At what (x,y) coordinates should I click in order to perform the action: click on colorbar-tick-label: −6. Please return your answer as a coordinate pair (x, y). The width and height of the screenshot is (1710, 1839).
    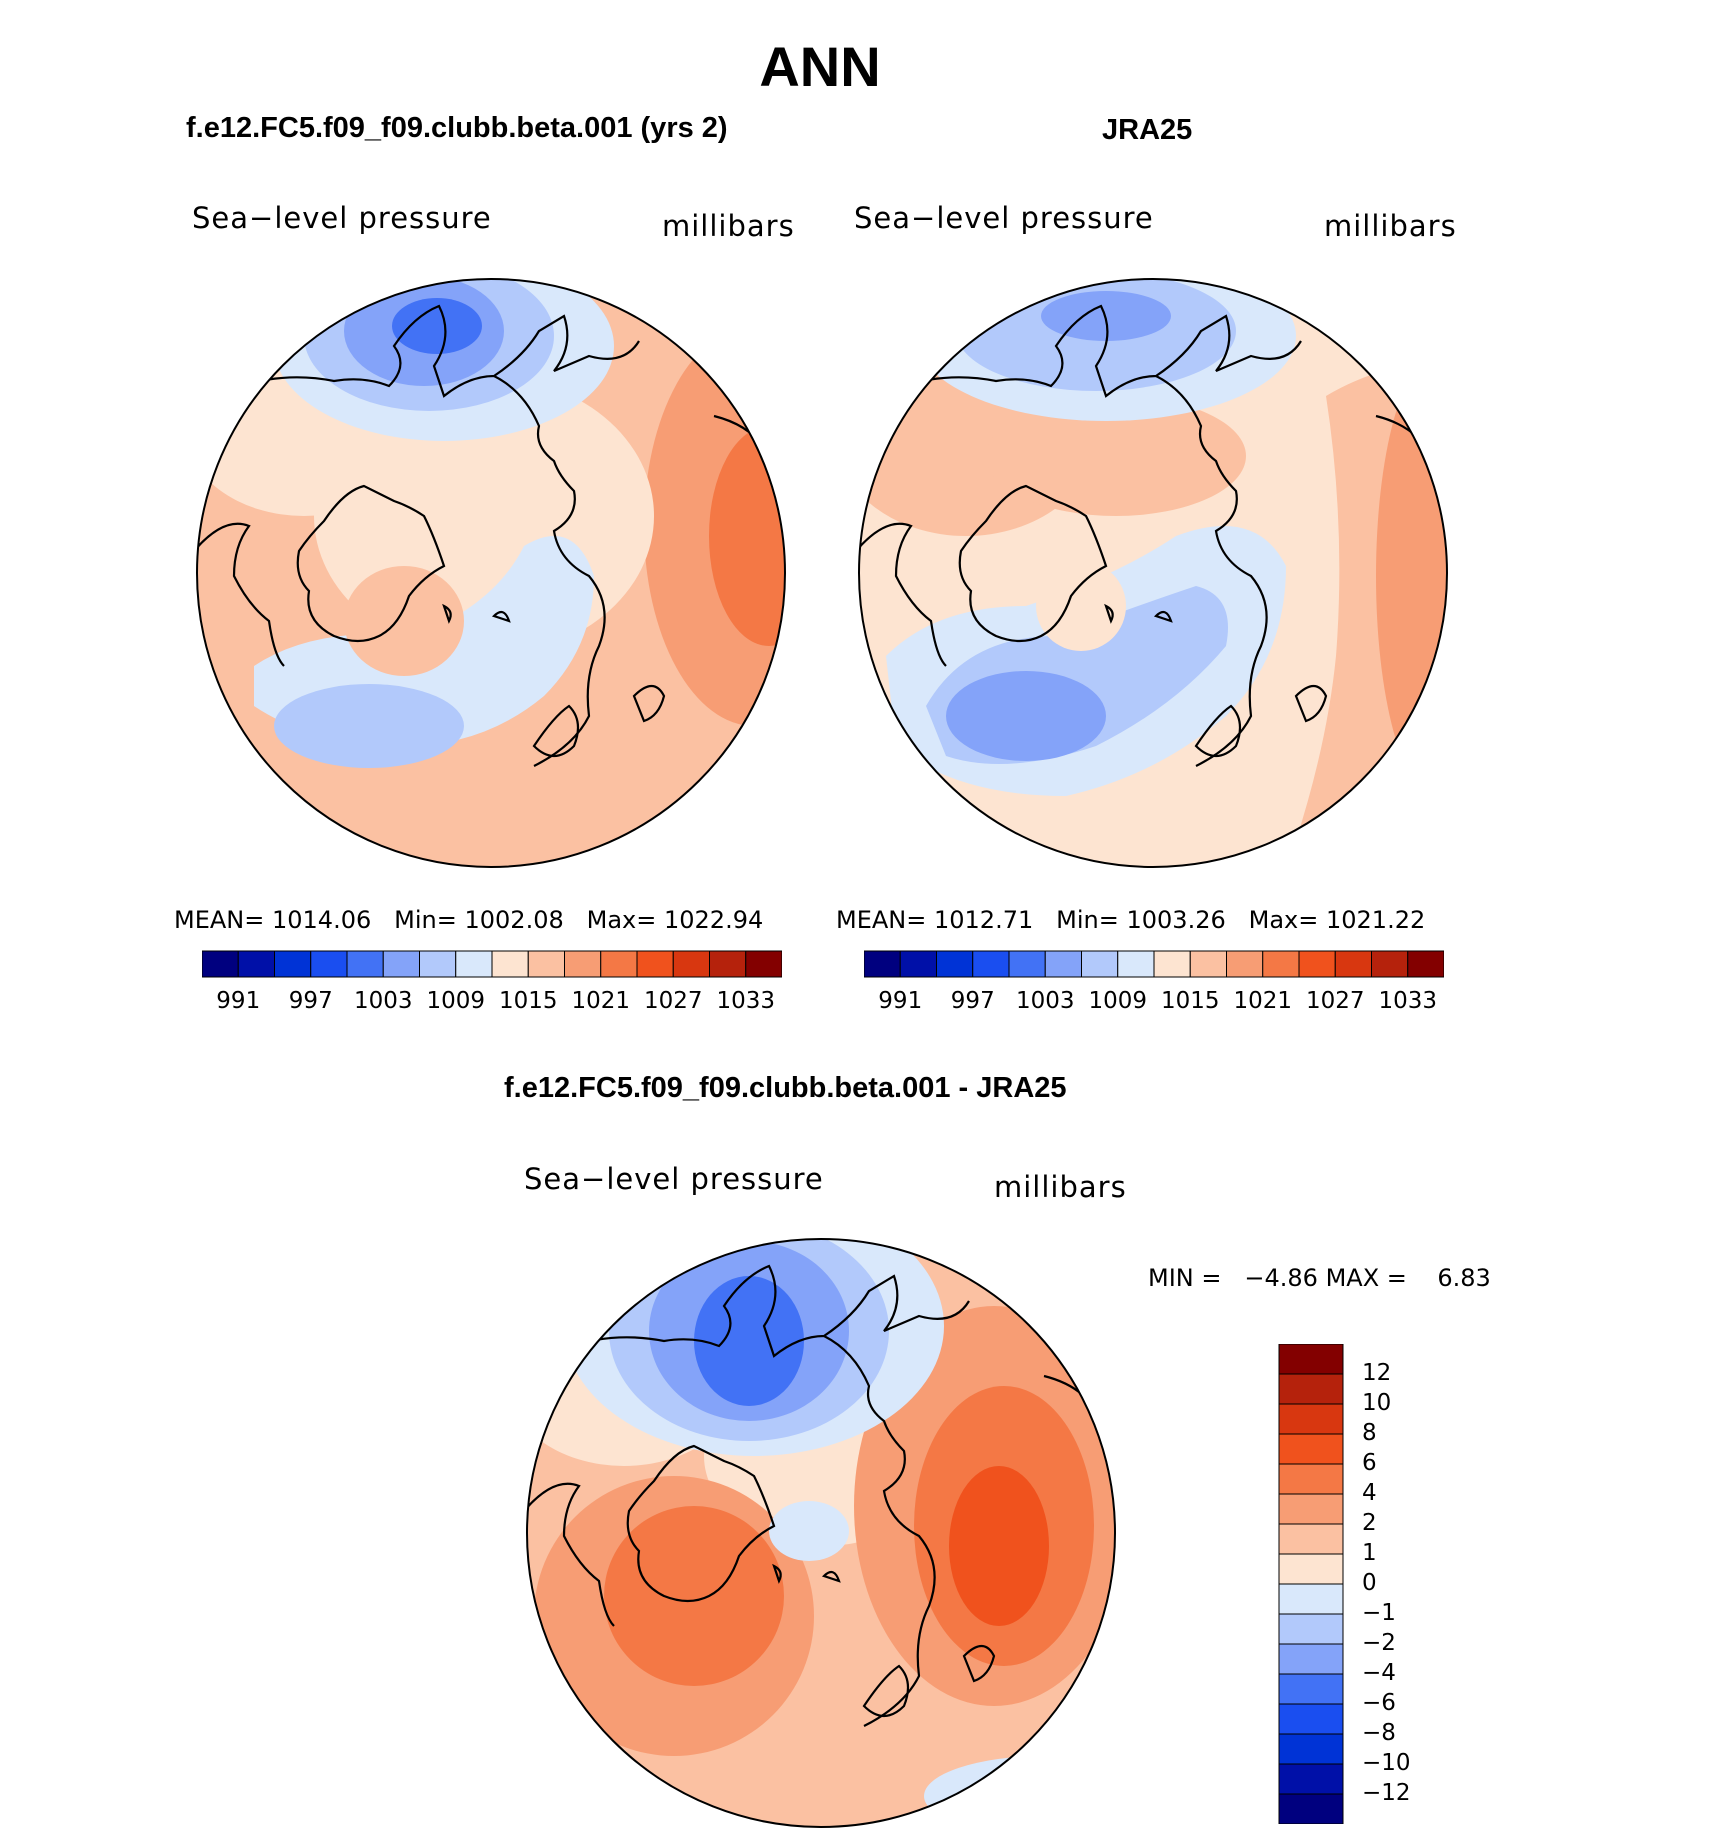
    Looking at the image, I should click on (1379, 1703).